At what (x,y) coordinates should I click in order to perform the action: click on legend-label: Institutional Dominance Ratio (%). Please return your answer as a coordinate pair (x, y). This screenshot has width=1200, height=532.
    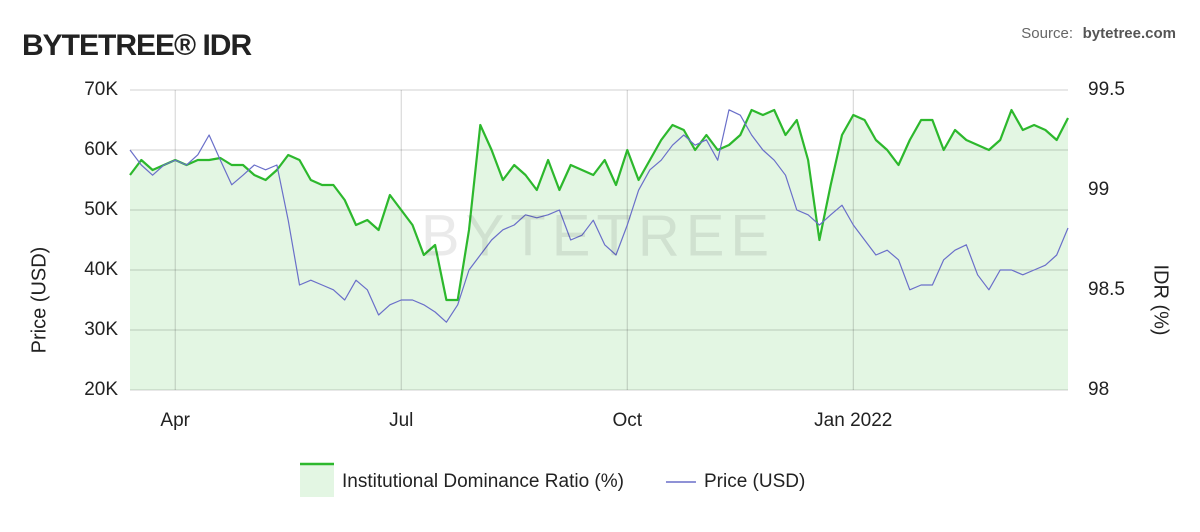
    Looking at the image, I should click on (483, 481).